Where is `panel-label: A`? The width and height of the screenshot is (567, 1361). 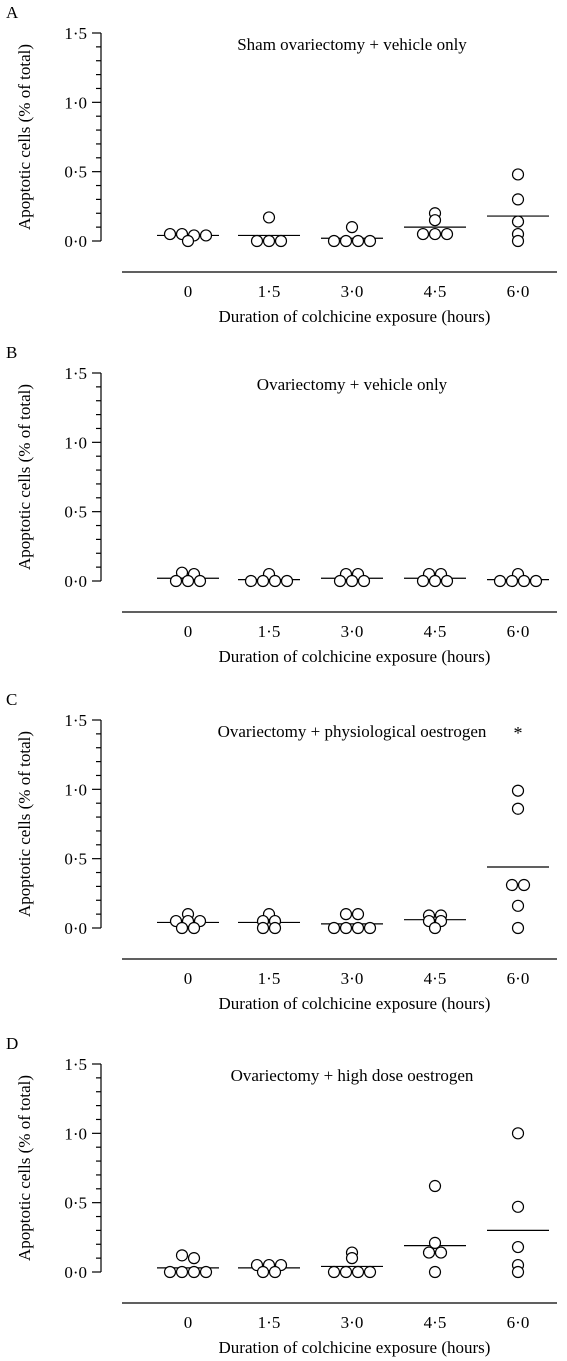 panel-label: A is located at coordinates (12, 12).